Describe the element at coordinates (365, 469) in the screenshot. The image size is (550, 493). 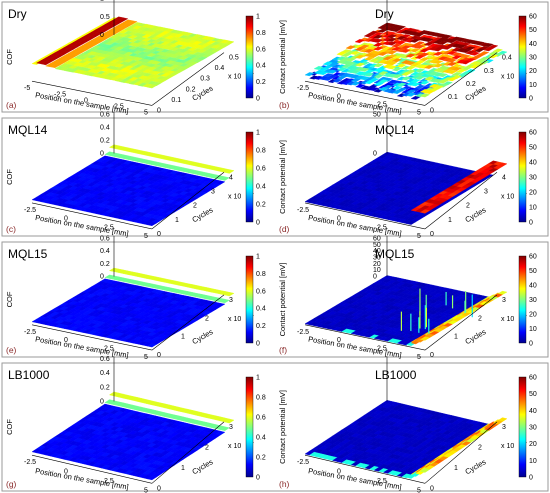
I see `x-axis-line` at that location.